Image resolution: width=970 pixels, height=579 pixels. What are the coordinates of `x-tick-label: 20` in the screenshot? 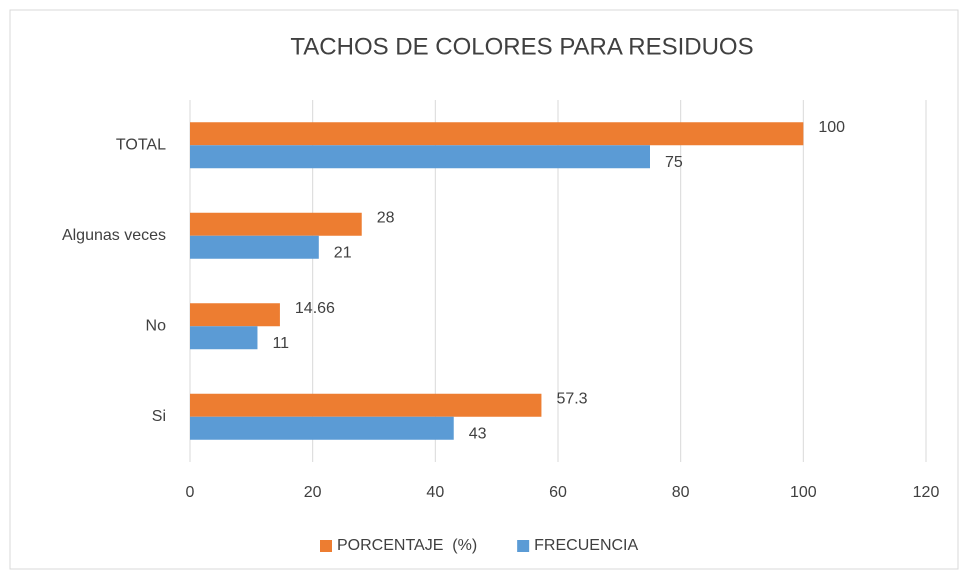 It's located at (313, 492).